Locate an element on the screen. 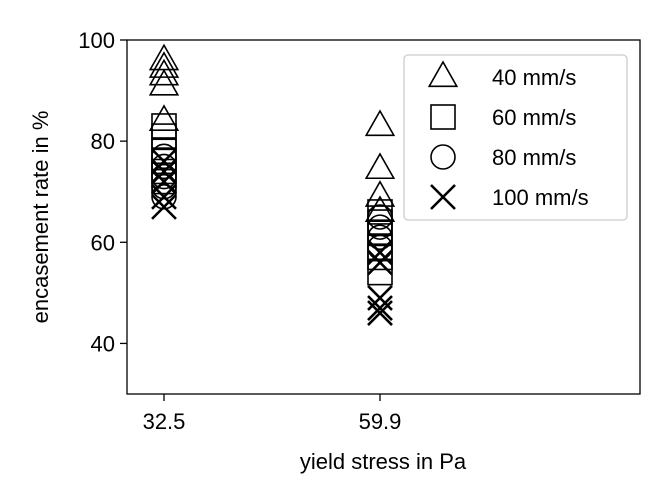 This screenshot has height=503, width=671. series-triangle is located at coordinates (272, 133).